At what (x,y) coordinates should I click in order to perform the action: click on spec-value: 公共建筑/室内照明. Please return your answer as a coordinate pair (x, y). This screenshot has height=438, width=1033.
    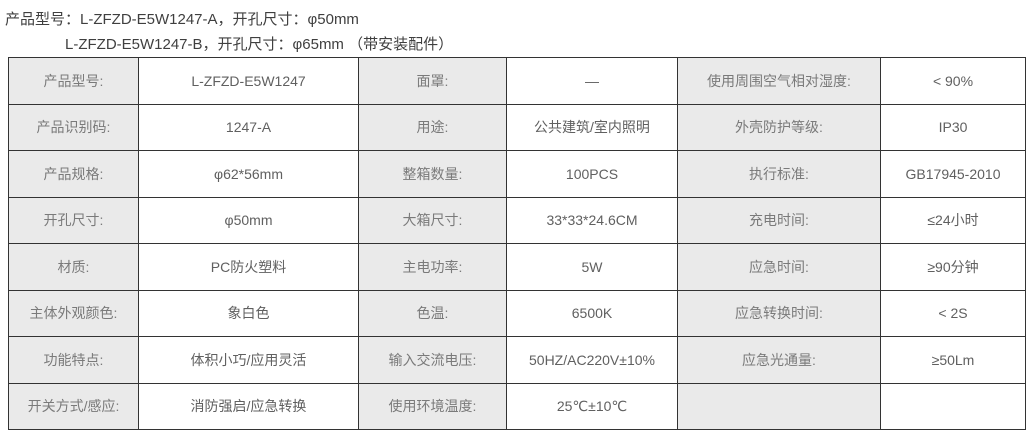
    Looking at the image, I should click on (592, 127).